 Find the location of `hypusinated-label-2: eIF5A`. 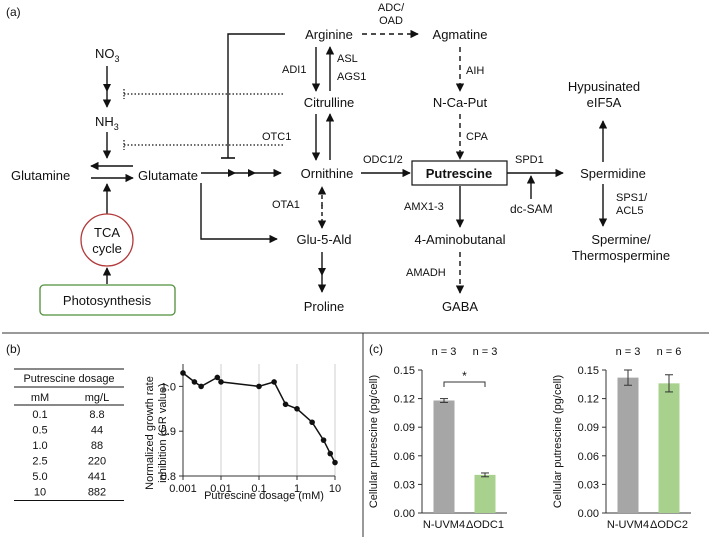

hypusinated-label-2: eIF5A is located at coordinates (604, 102).